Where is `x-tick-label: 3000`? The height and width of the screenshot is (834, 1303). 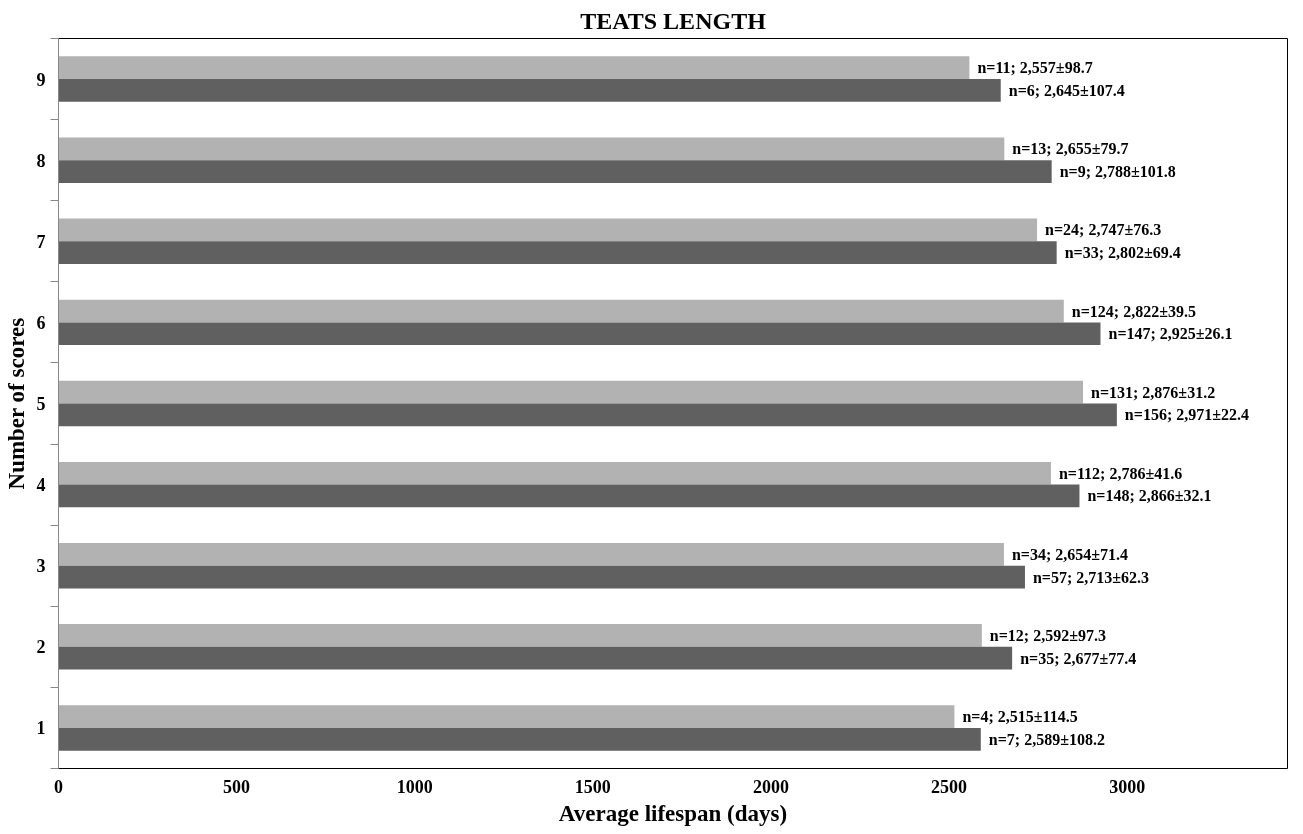 x-tick-label: 3000 is located at coordinates (1127, 786).